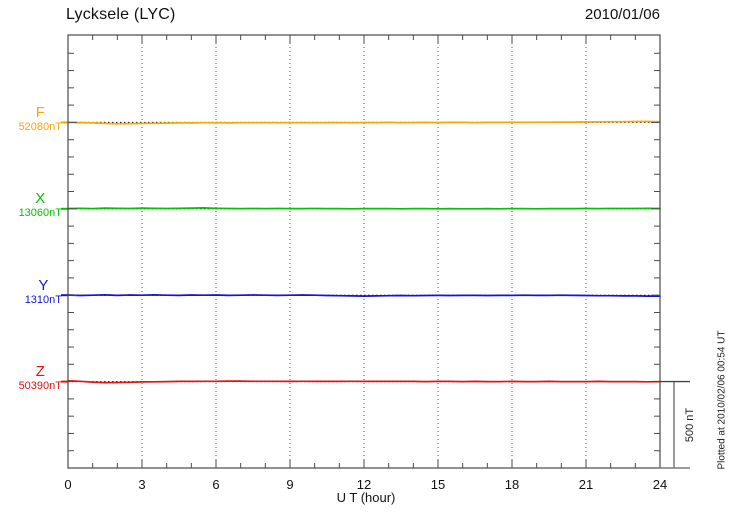 The image size is (730, 520). Describe the element at coordinates (43, 300) in the screenshot. I see `trace-baseline-Y: 1310nT` at that location.